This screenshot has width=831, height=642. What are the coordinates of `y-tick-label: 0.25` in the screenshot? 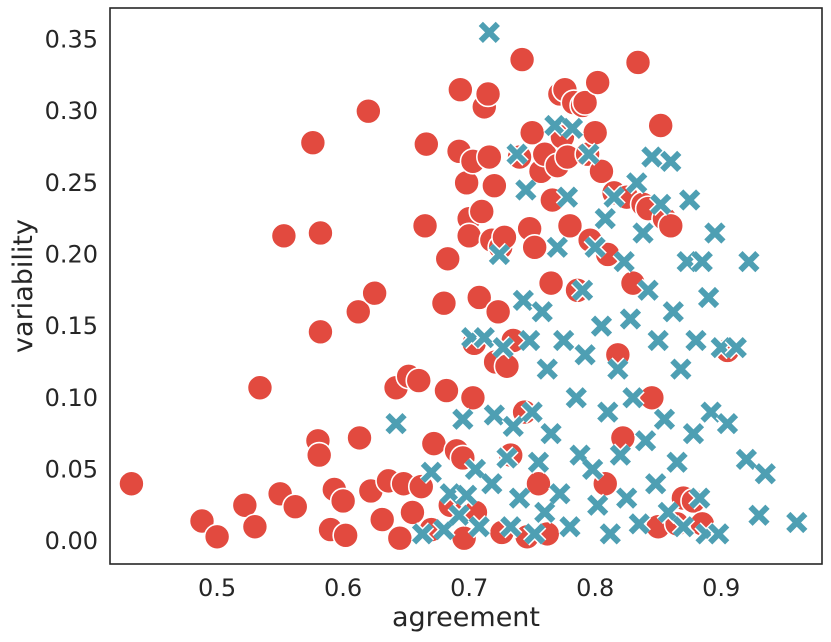 It's located at (71, 183).